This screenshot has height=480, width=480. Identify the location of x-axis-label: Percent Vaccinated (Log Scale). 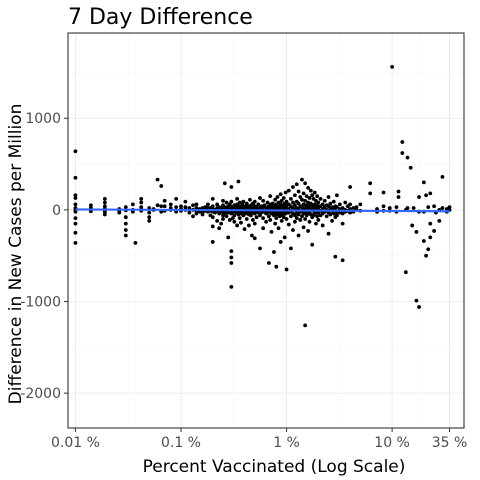
(274, 467).